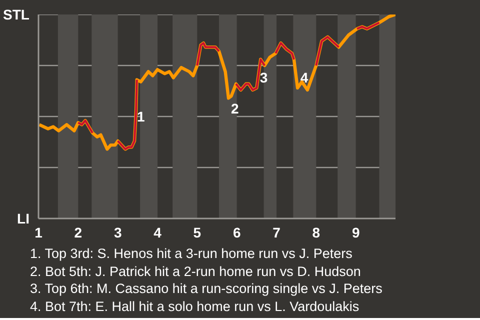 This screenshot has height=320, width=480. Describe the element at coordinates (206, 288) in the screenshot. I see `text: 3. Top 6th: M. Cassano hit a run-scoring single vs J. Peters` at that location.